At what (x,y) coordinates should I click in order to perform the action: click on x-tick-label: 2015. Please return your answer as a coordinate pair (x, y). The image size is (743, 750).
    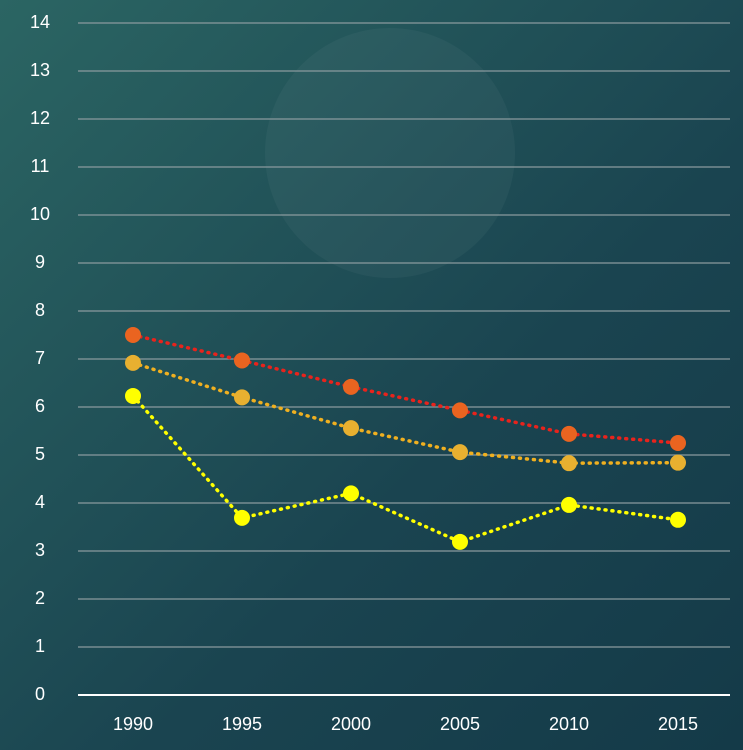
    Looking at the image, I should click on (678, 724).